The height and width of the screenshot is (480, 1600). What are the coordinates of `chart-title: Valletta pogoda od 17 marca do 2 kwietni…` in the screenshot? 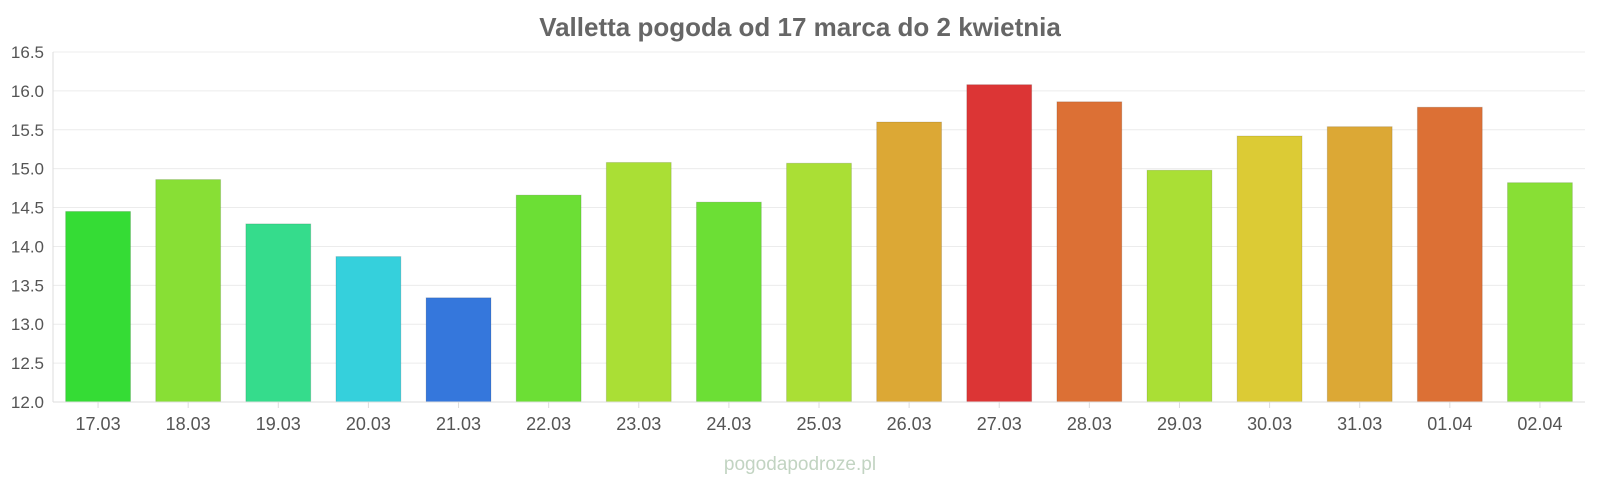 It's located at (800, 27).